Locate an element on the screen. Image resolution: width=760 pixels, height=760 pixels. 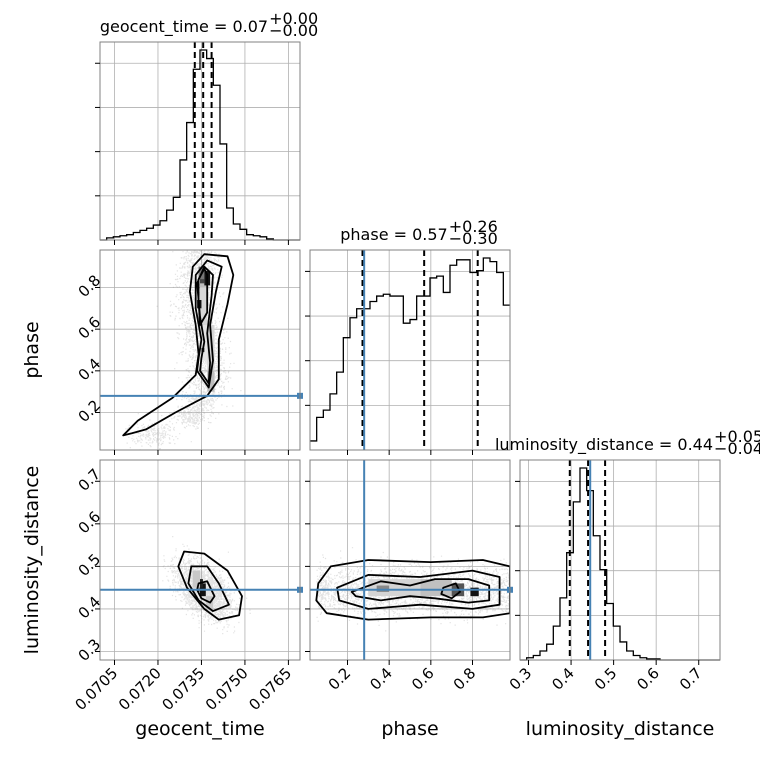
hist-geocent-time-step is located at coordinates (200, 145).